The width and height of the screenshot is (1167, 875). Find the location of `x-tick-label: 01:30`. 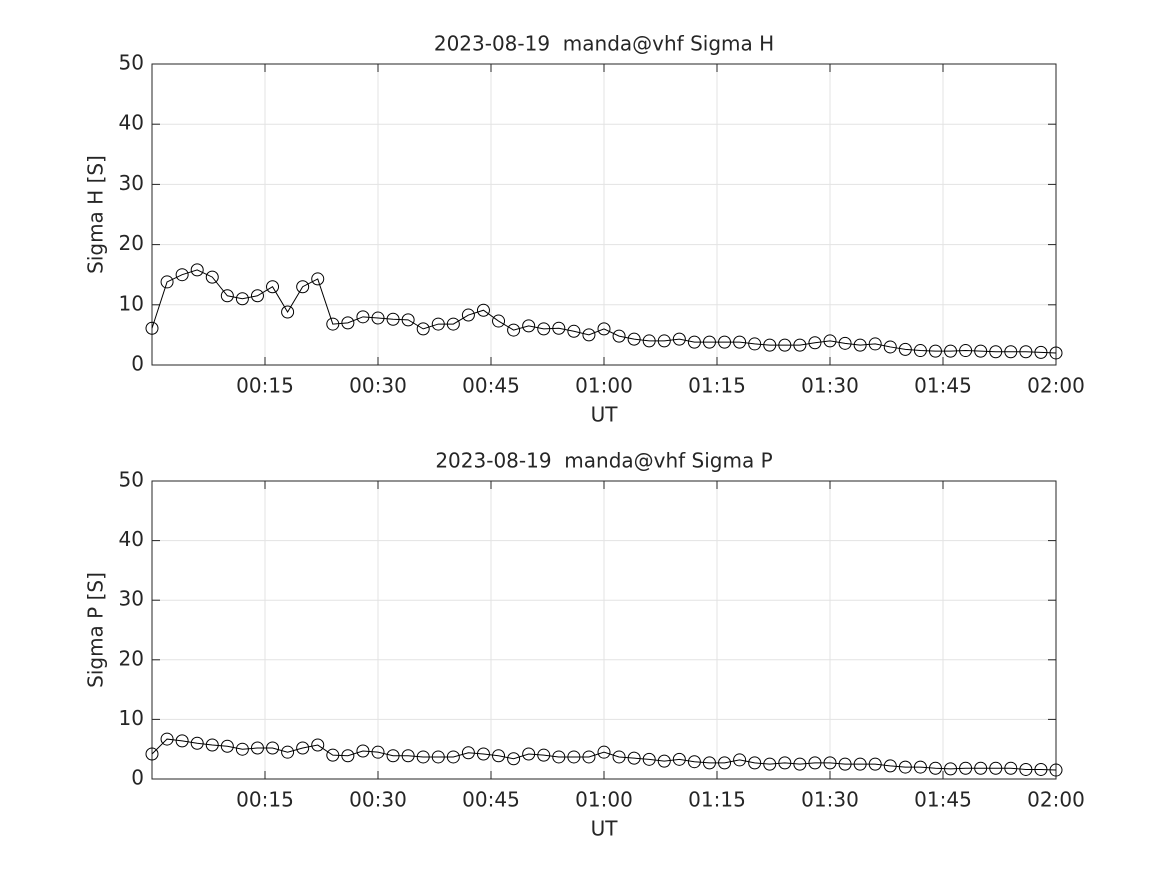

x-tick-label: 01:30 is located at coordinates (830, 800).